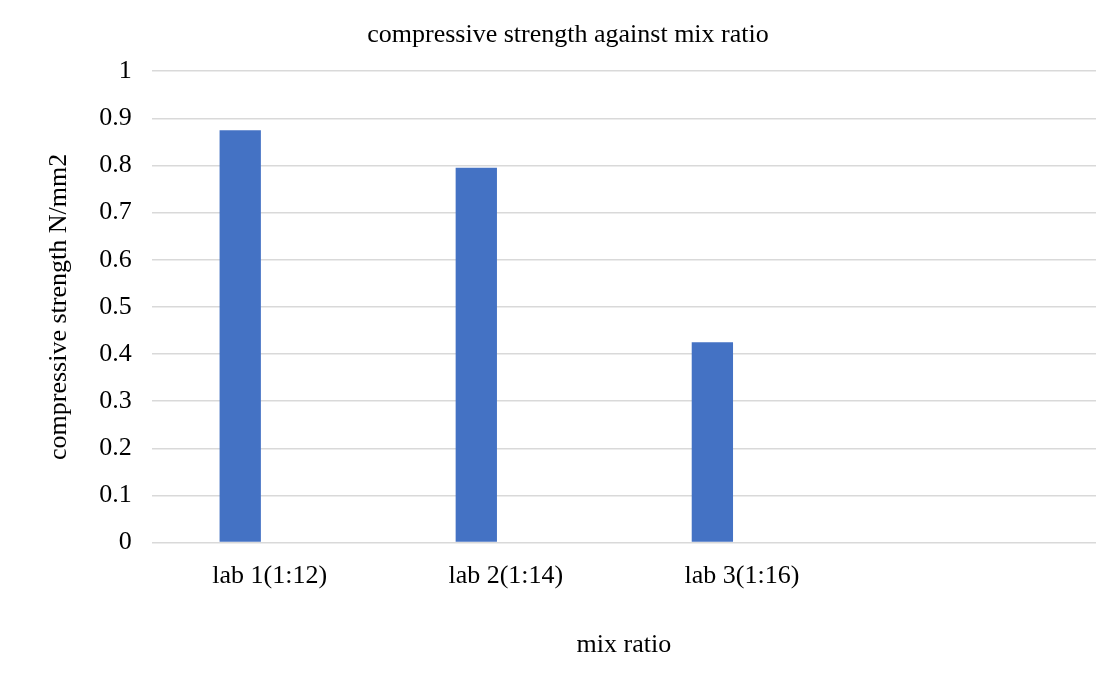 The image size is (1112, 675). Describe the element at coordinates (115, 494) in the screenshot. I see `y-tick-label: 0.1` at that location.